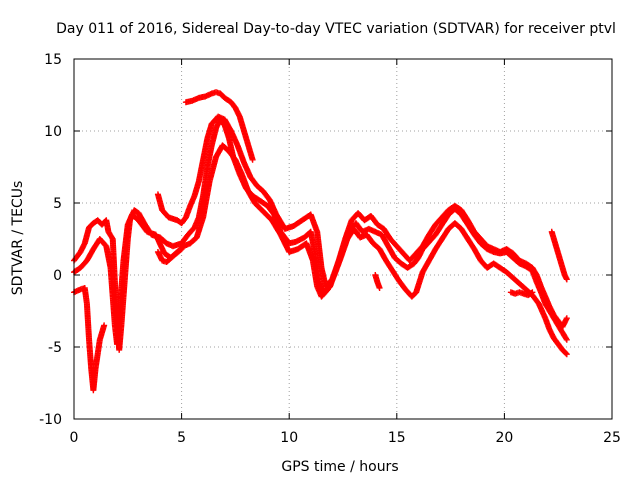 The width and height of the screenshot is (640, 480). I want to click on x-tick-label: 5, so click(181, 438).